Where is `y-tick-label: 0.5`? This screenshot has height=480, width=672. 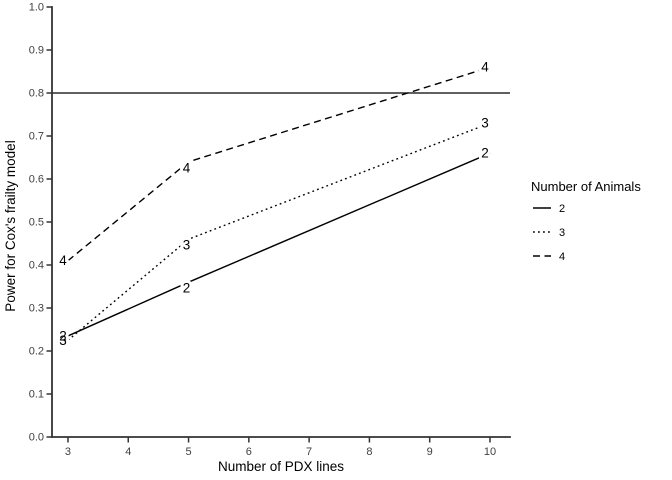 y-tick-label: 0.5 is located at coordinates (36, 223).